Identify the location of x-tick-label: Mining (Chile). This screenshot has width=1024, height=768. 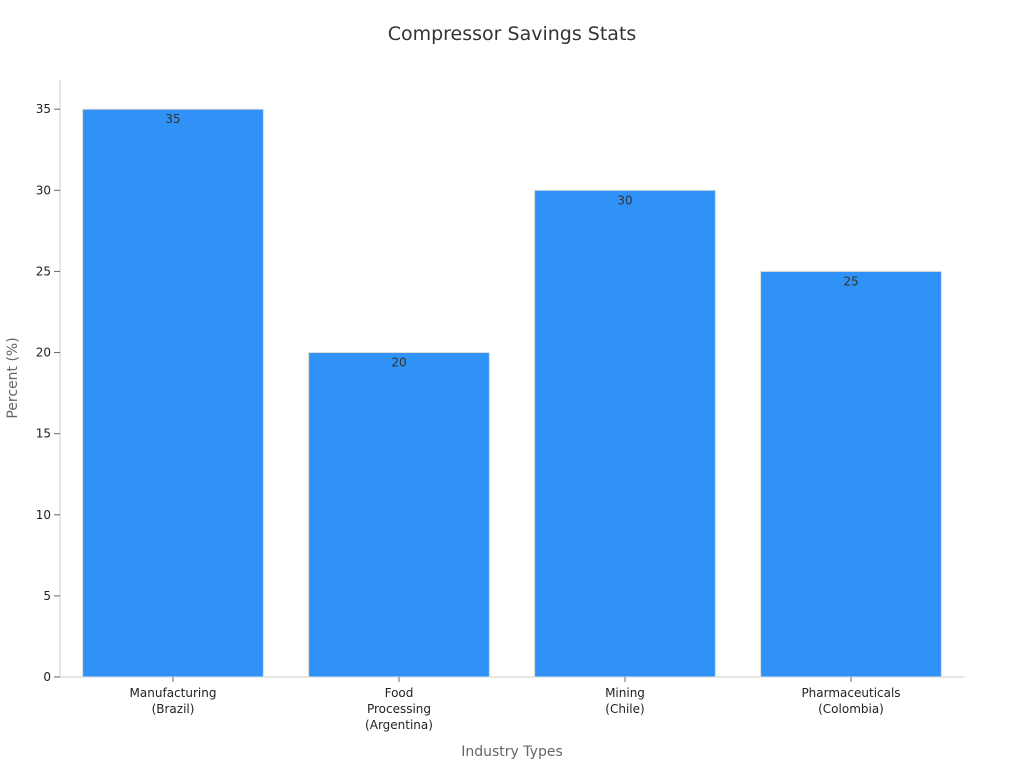
(625, 701).